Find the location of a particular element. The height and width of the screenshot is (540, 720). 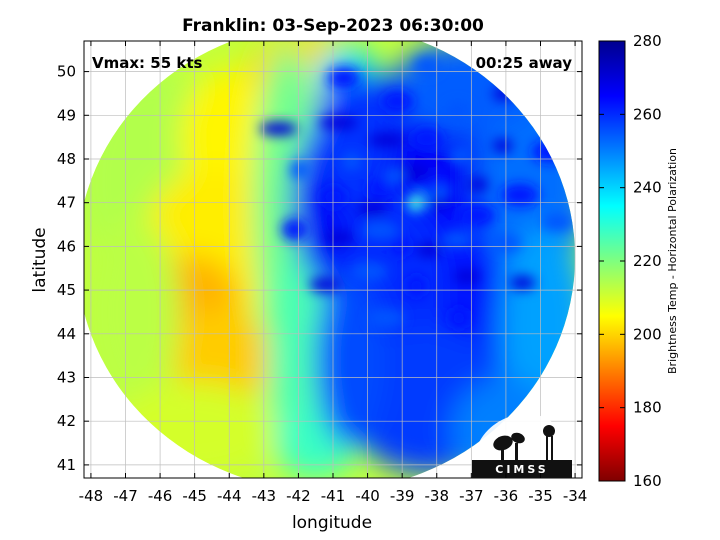

x-tick-label: -45 is located at coordinates (194, 496).